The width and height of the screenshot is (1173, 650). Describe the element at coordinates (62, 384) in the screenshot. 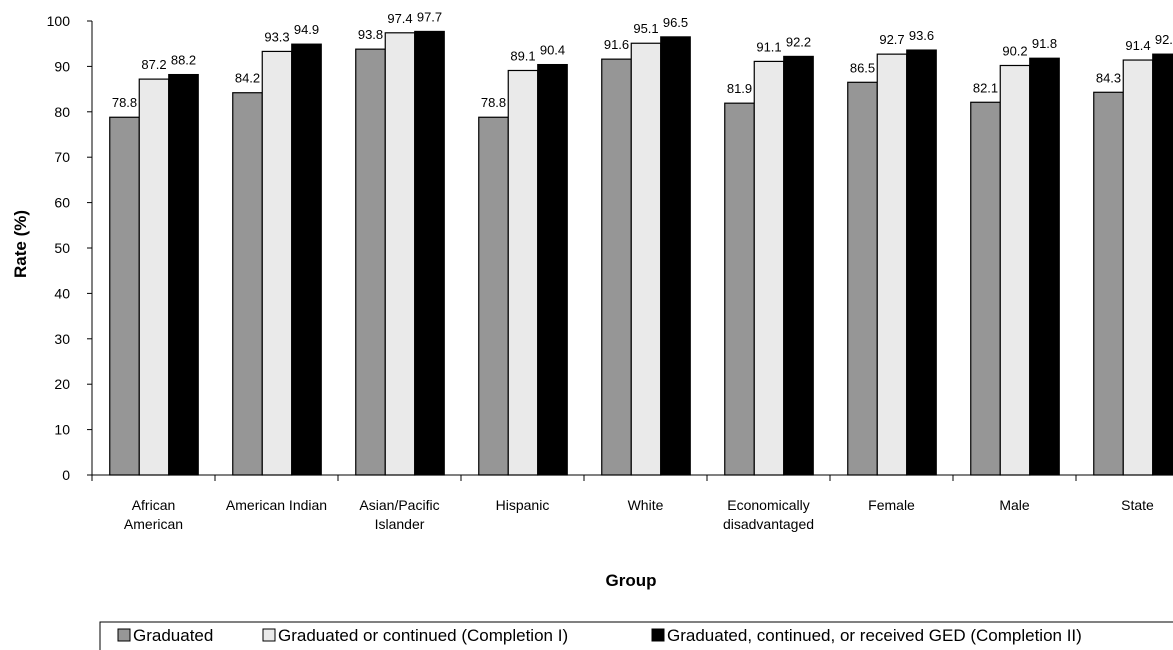

I see `y-tick-label: 20` at that location.